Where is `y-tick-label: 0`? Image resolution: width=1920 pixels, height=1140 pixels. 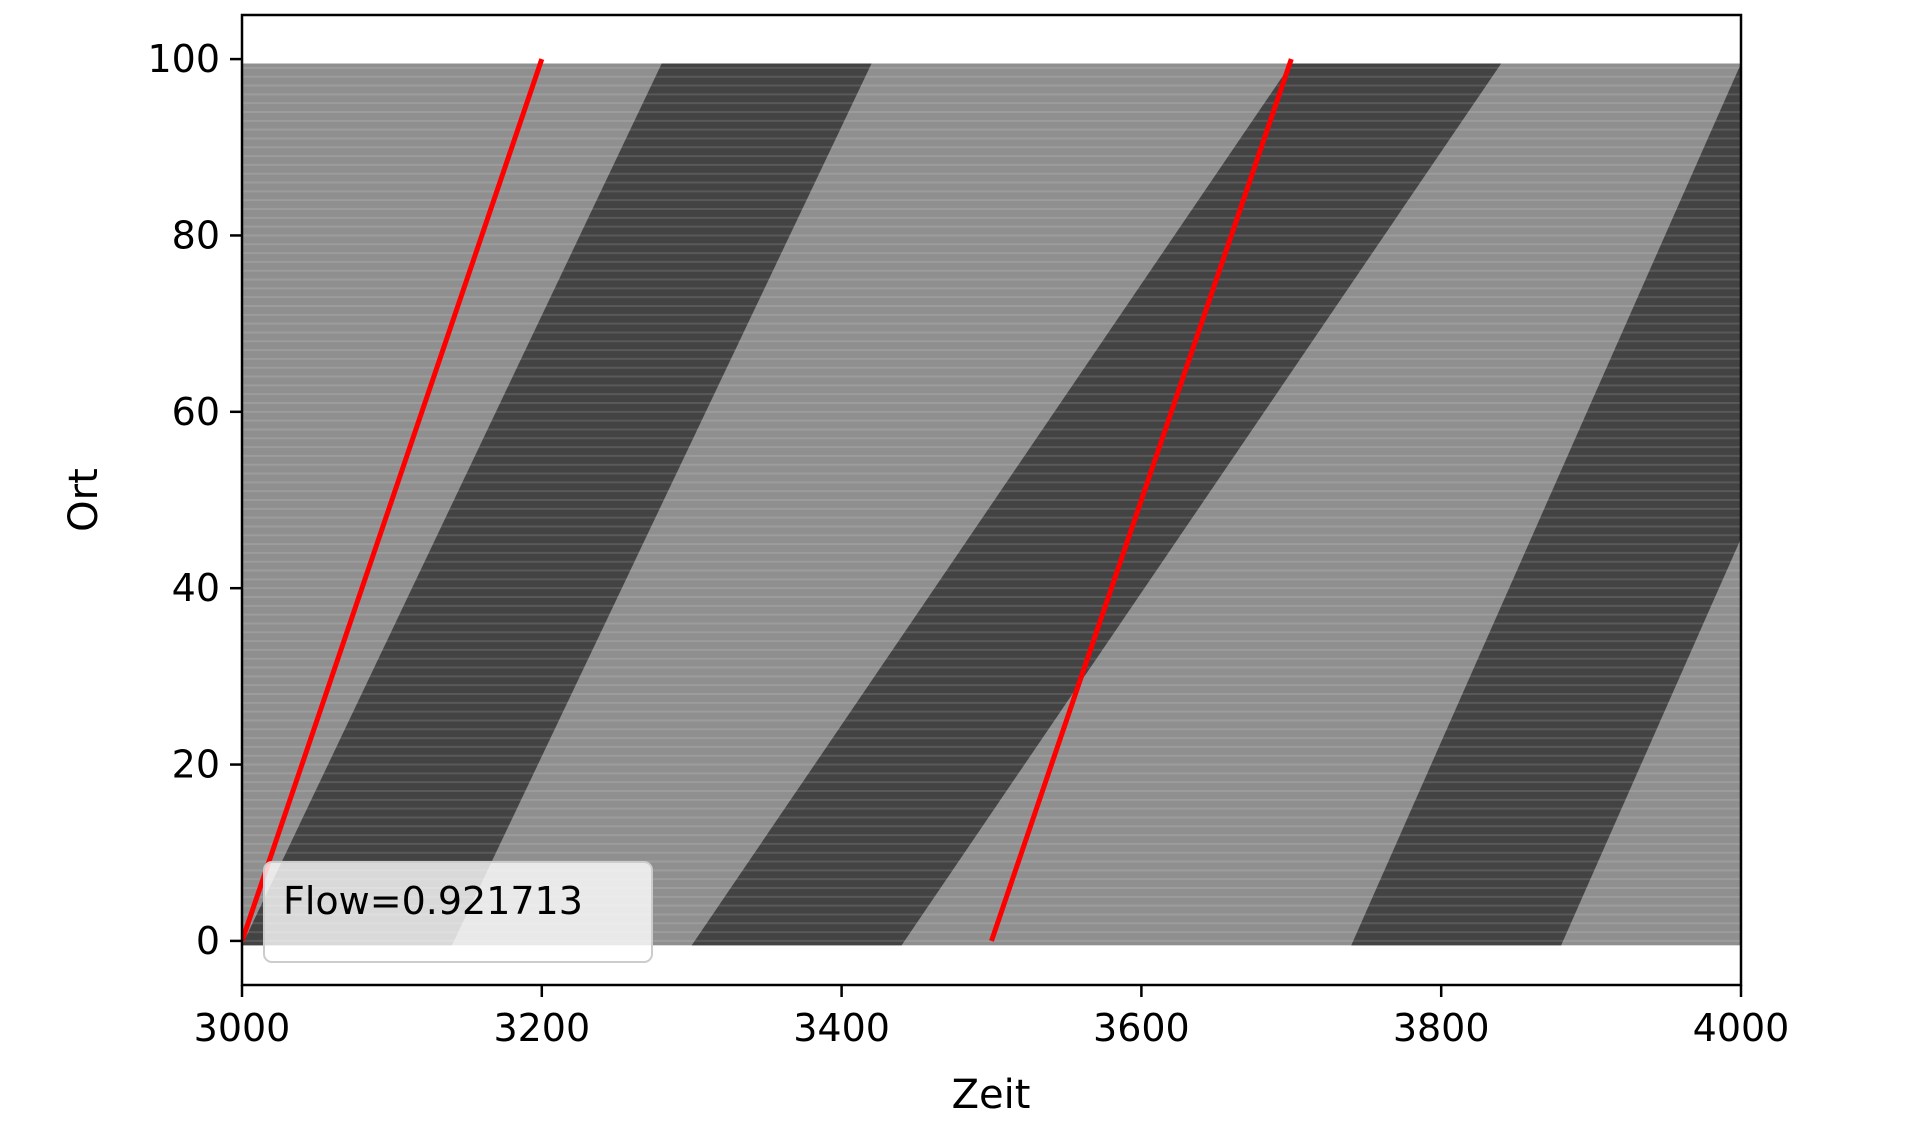
y-tick-label: 0 is located at coordinates (208, 941).